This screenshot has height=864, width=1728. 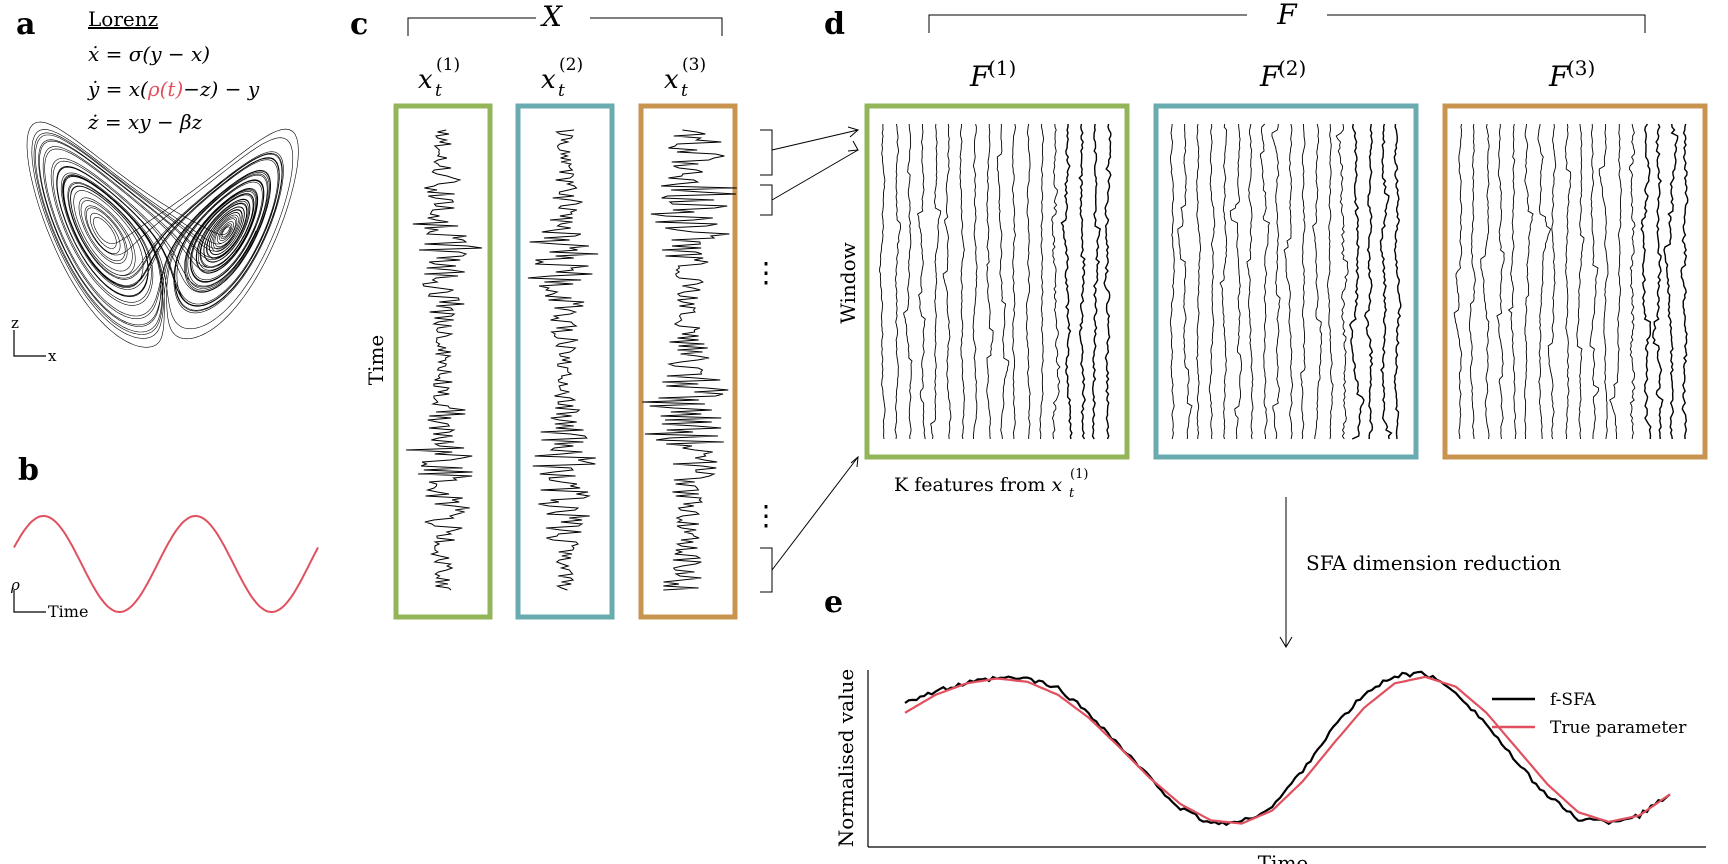 I want to click on f-matrix-3-sup: (3), so click(x=1581, y=68).